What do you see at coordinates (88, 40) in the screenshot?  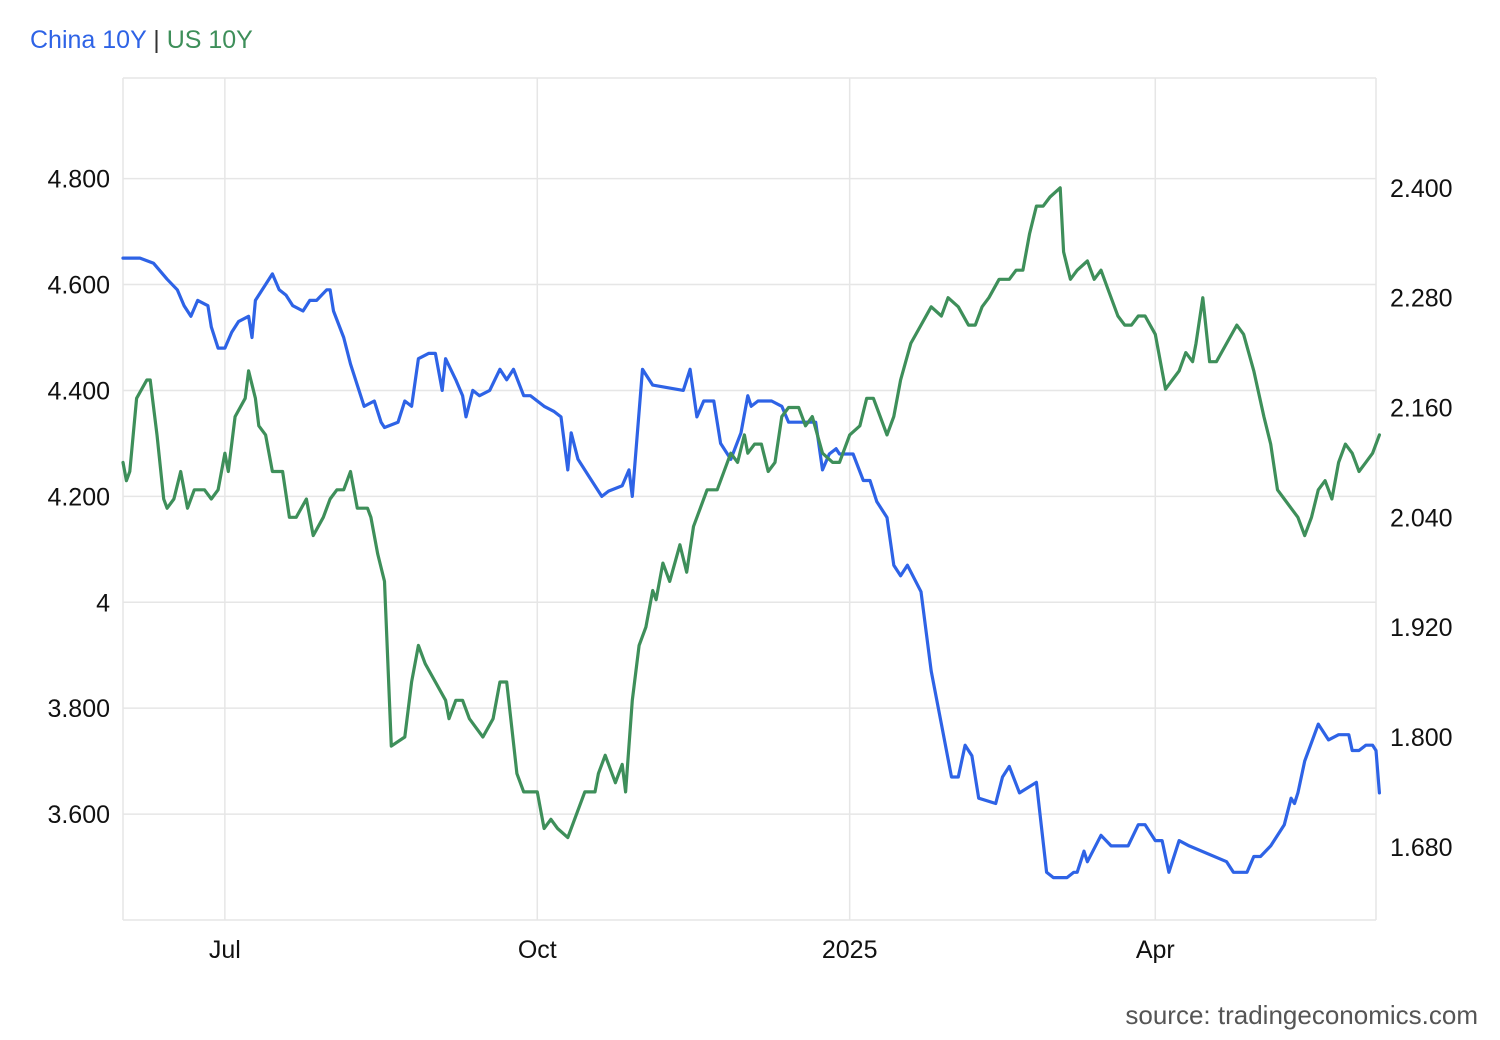 I see `legend-china-10y: China 10Y` at bounding box center [88, 40].